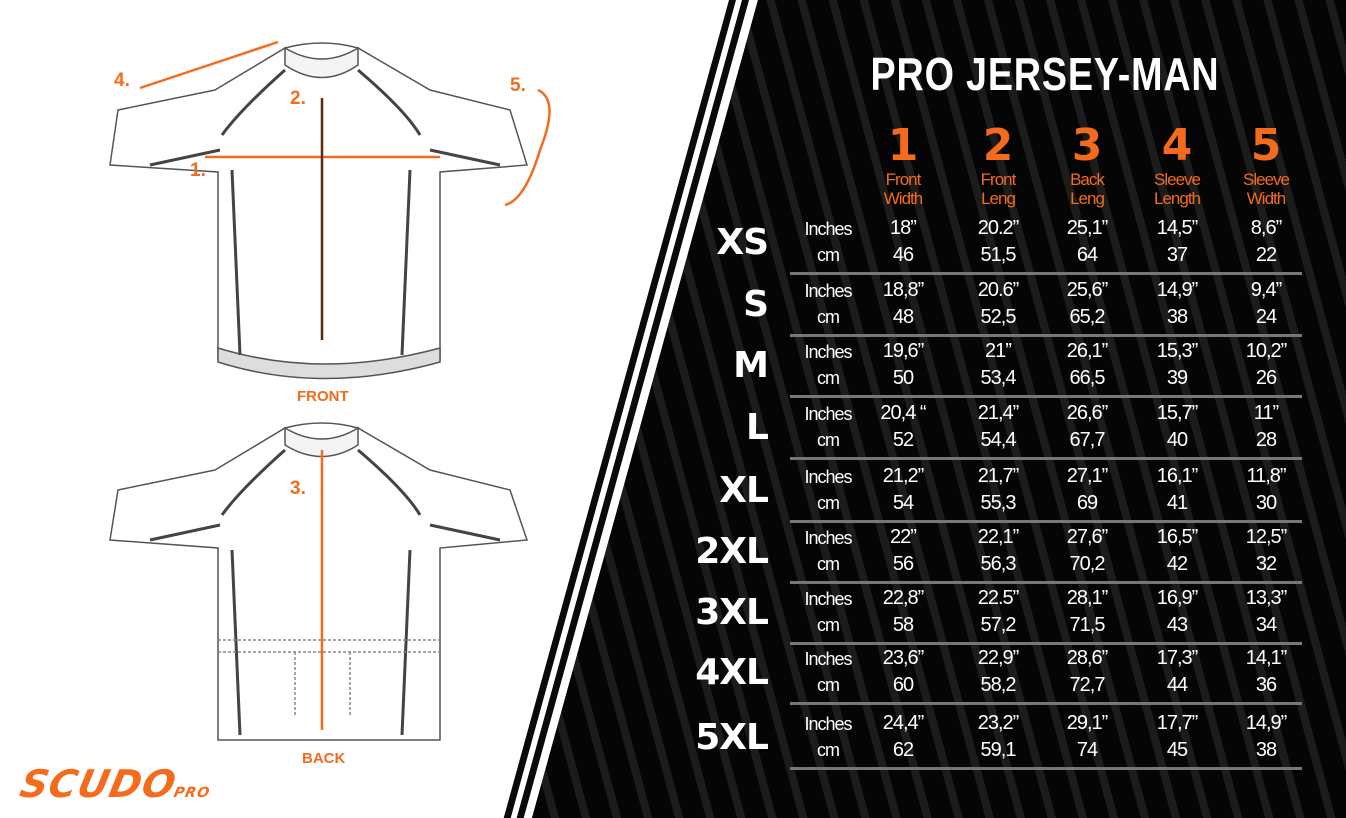 Image resolution: width=1346 pixels, height=818 pixels. What do you see at coordinates (1087, 537) in the screenshot?
I see `value-inches: 27,6”` at bounding box center [1087, 537].